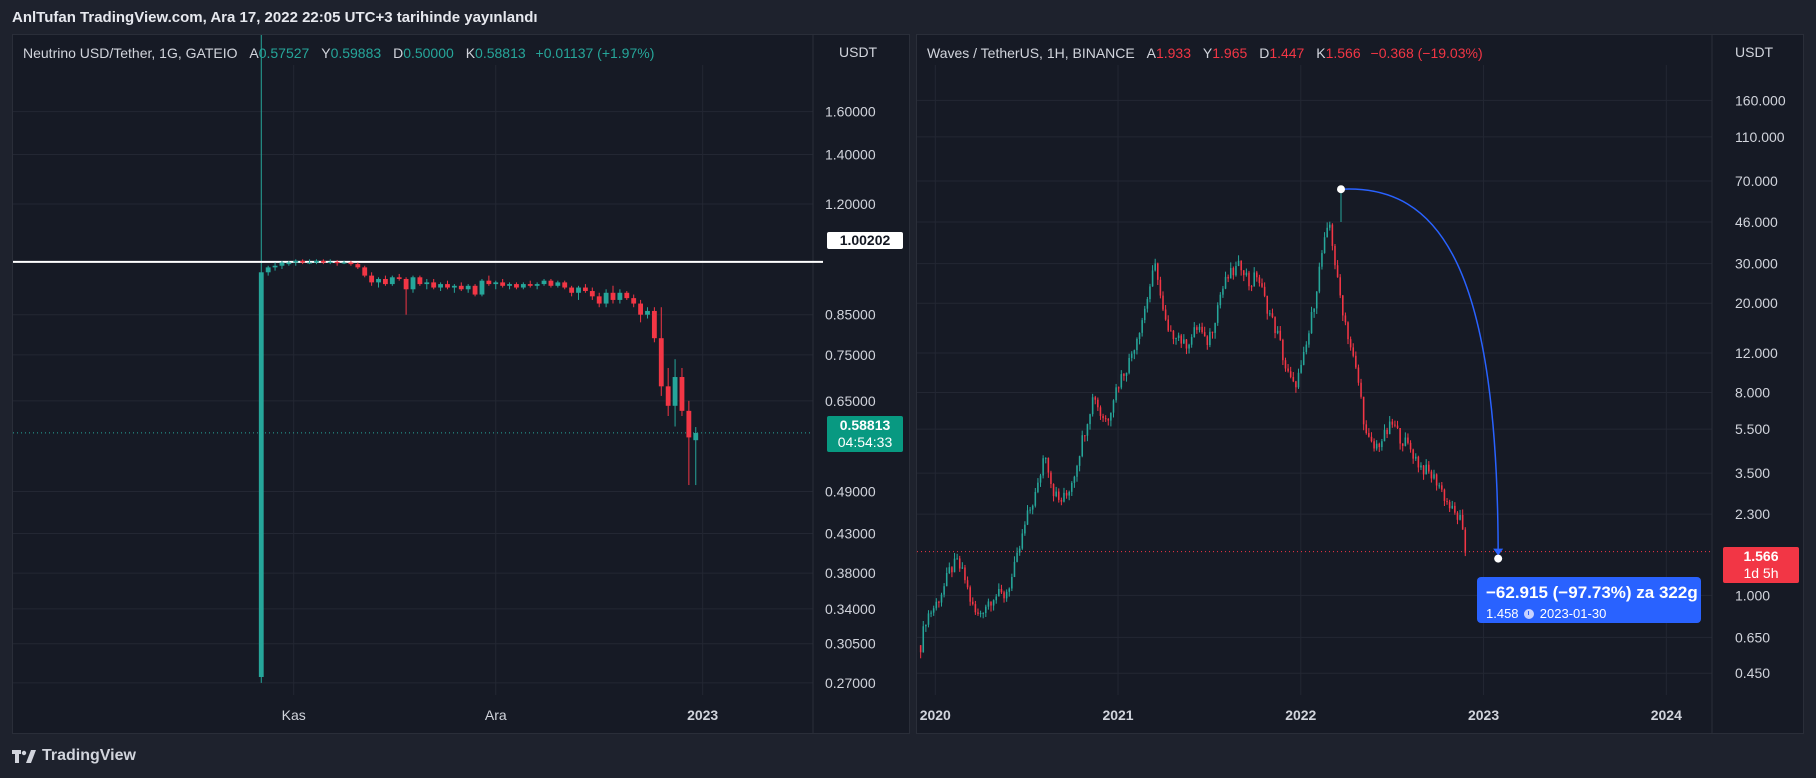 This screenshot has width=1816, height=778. What do you see at coordinates (850, 533) in the screenshot?
I see `left-y-tick-label: 0.43000` at bounding box center [850, 533].